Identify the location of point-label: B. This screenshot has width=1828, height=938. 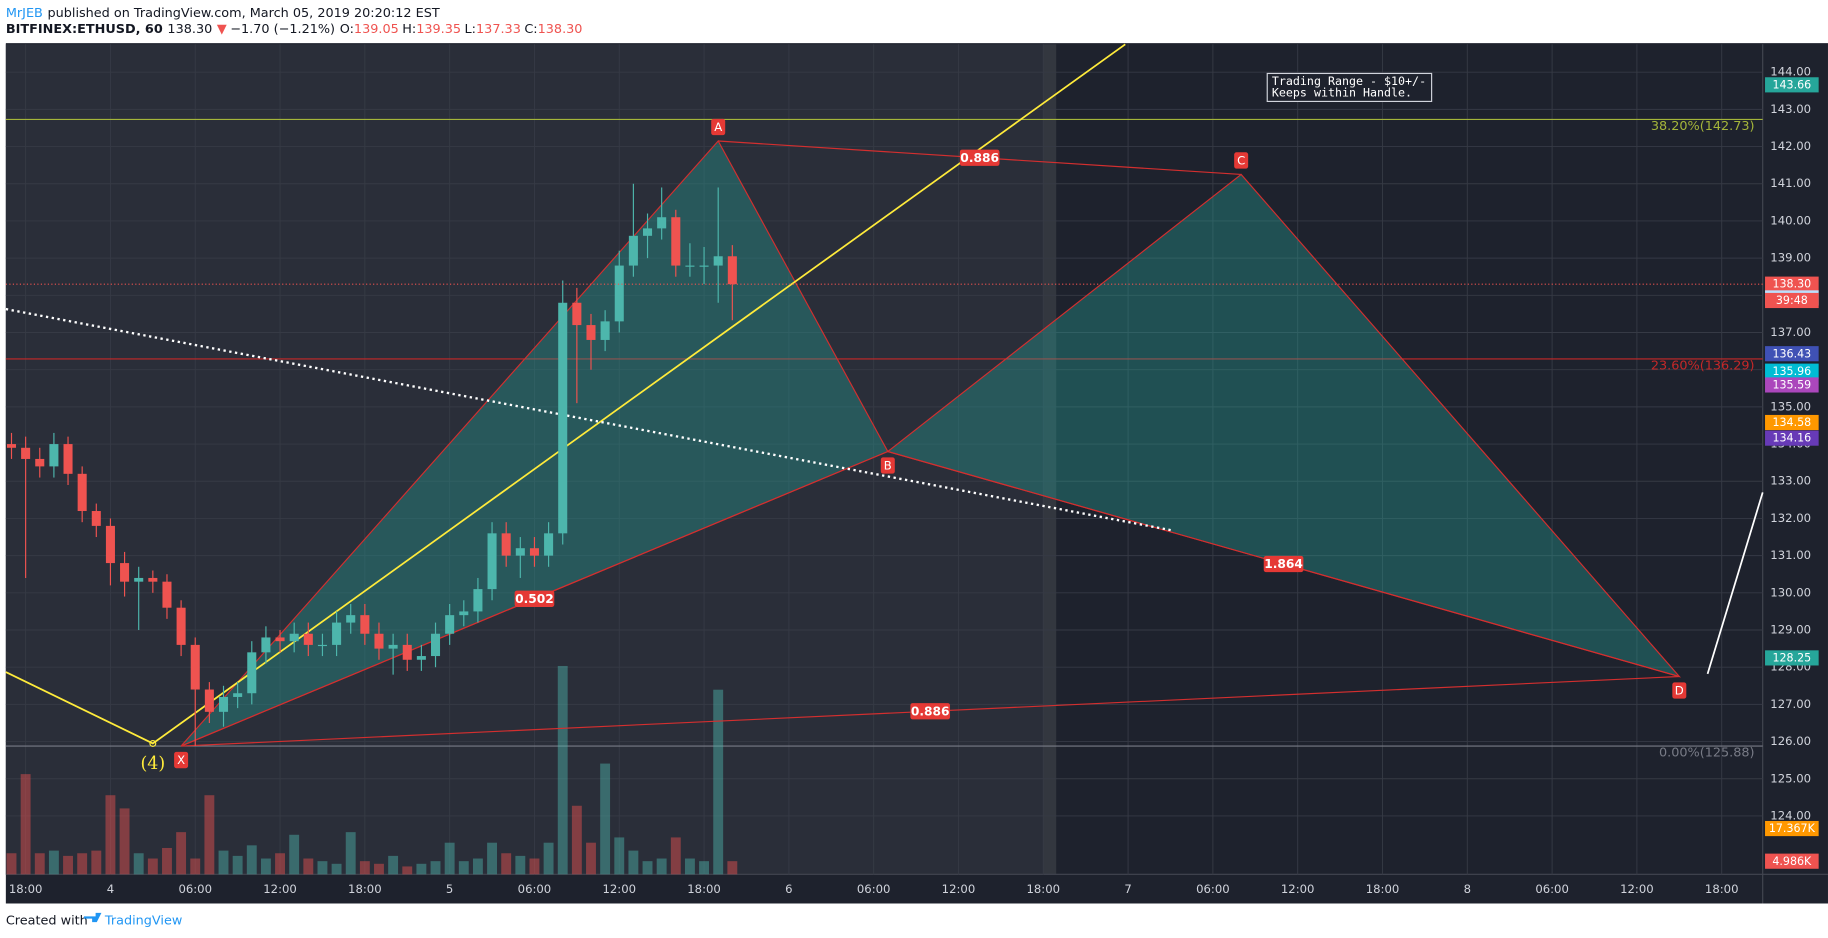
(888, 466).